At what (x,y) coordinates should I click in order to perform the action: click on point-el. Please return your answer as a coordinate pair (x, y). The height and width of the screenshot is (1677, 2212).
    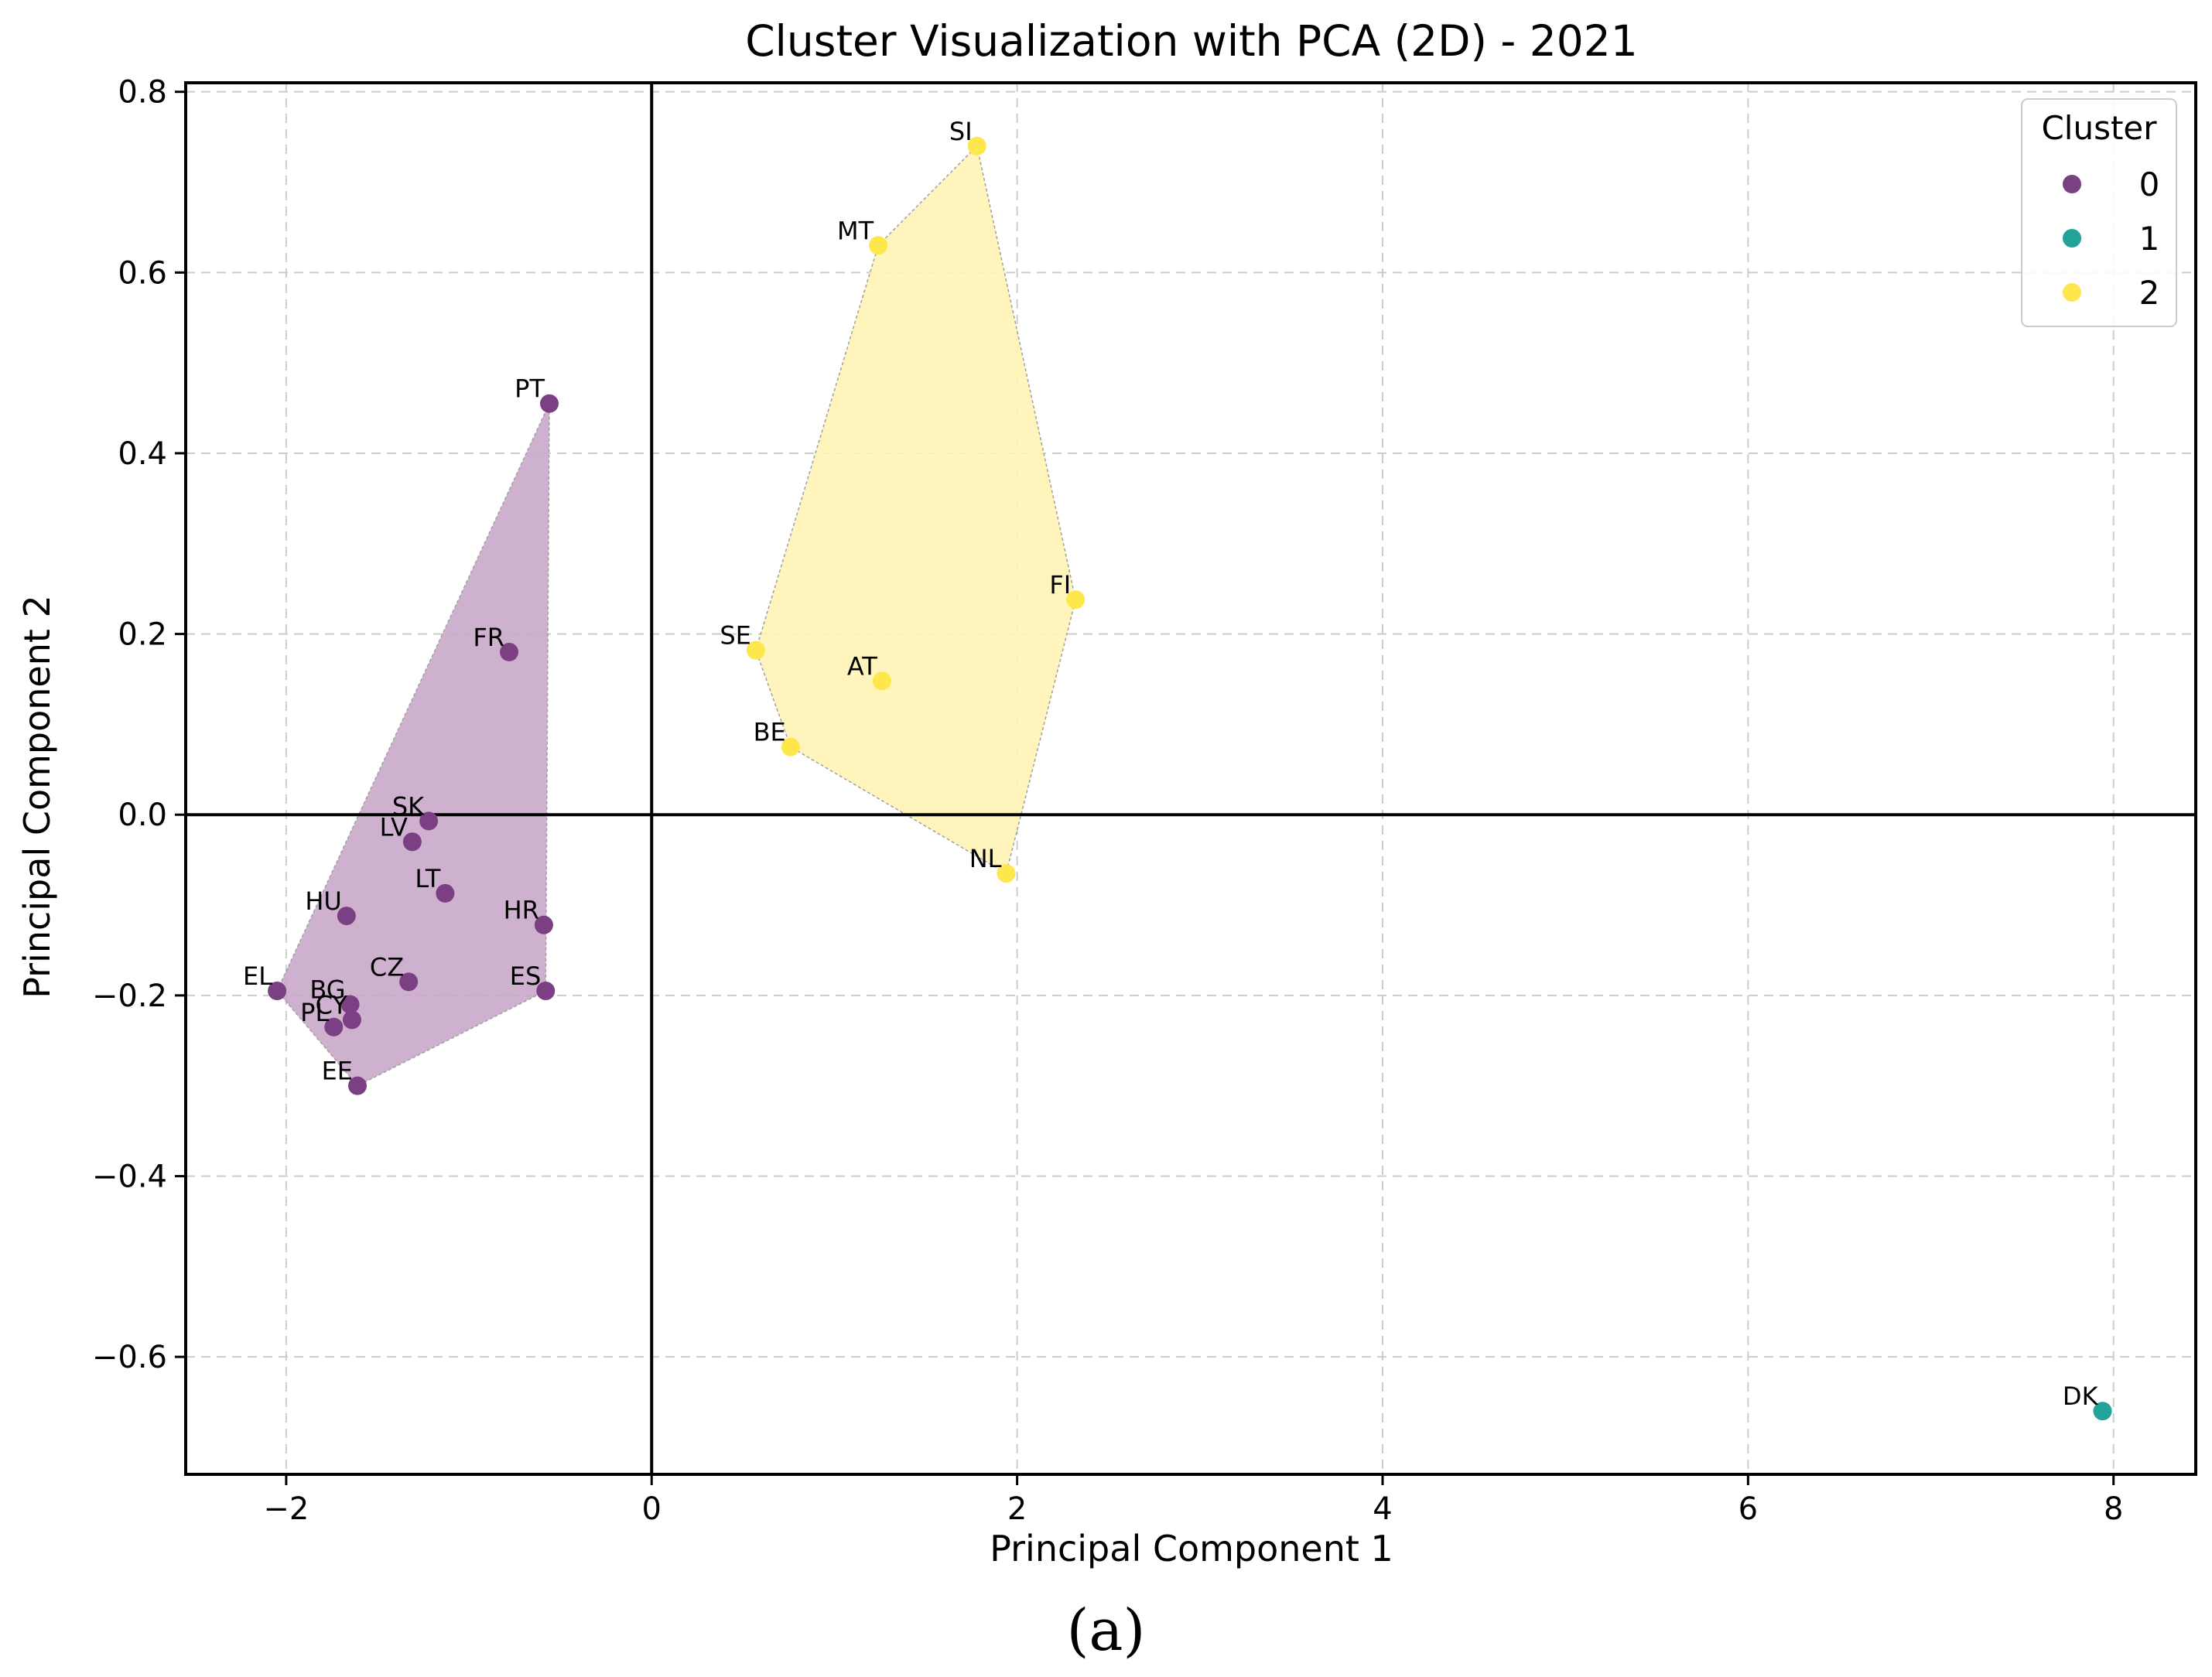
    Looking at the image, I should click on (277, 991).